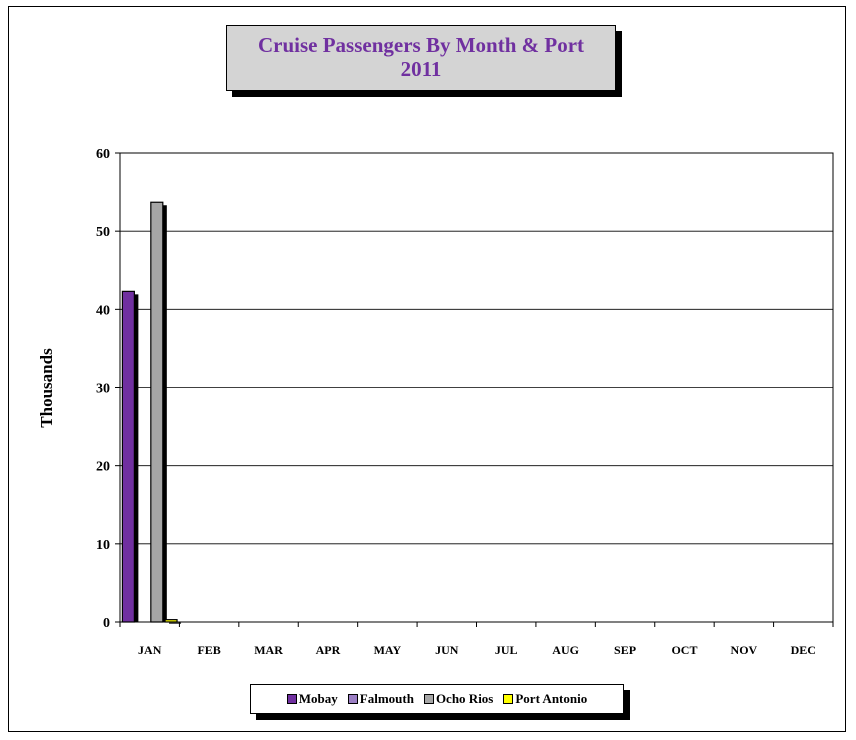 The width and height of the screenshot is (856, 740). Describe the element at coordinates (150, 650) in the screenshot. I see `x-tick-label: JAN` at that location.